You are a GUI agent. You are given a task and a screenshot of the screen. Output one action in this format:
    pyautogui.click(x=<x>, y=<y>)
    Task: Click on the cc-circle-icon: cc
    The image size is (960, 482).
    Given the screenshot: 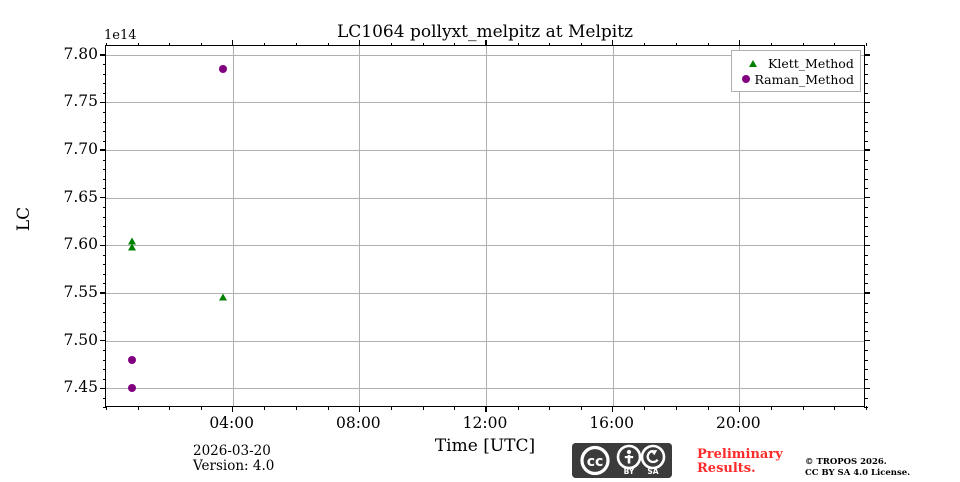 What is the action you would take?
    pyautogui.click(x=595, y=460)
    